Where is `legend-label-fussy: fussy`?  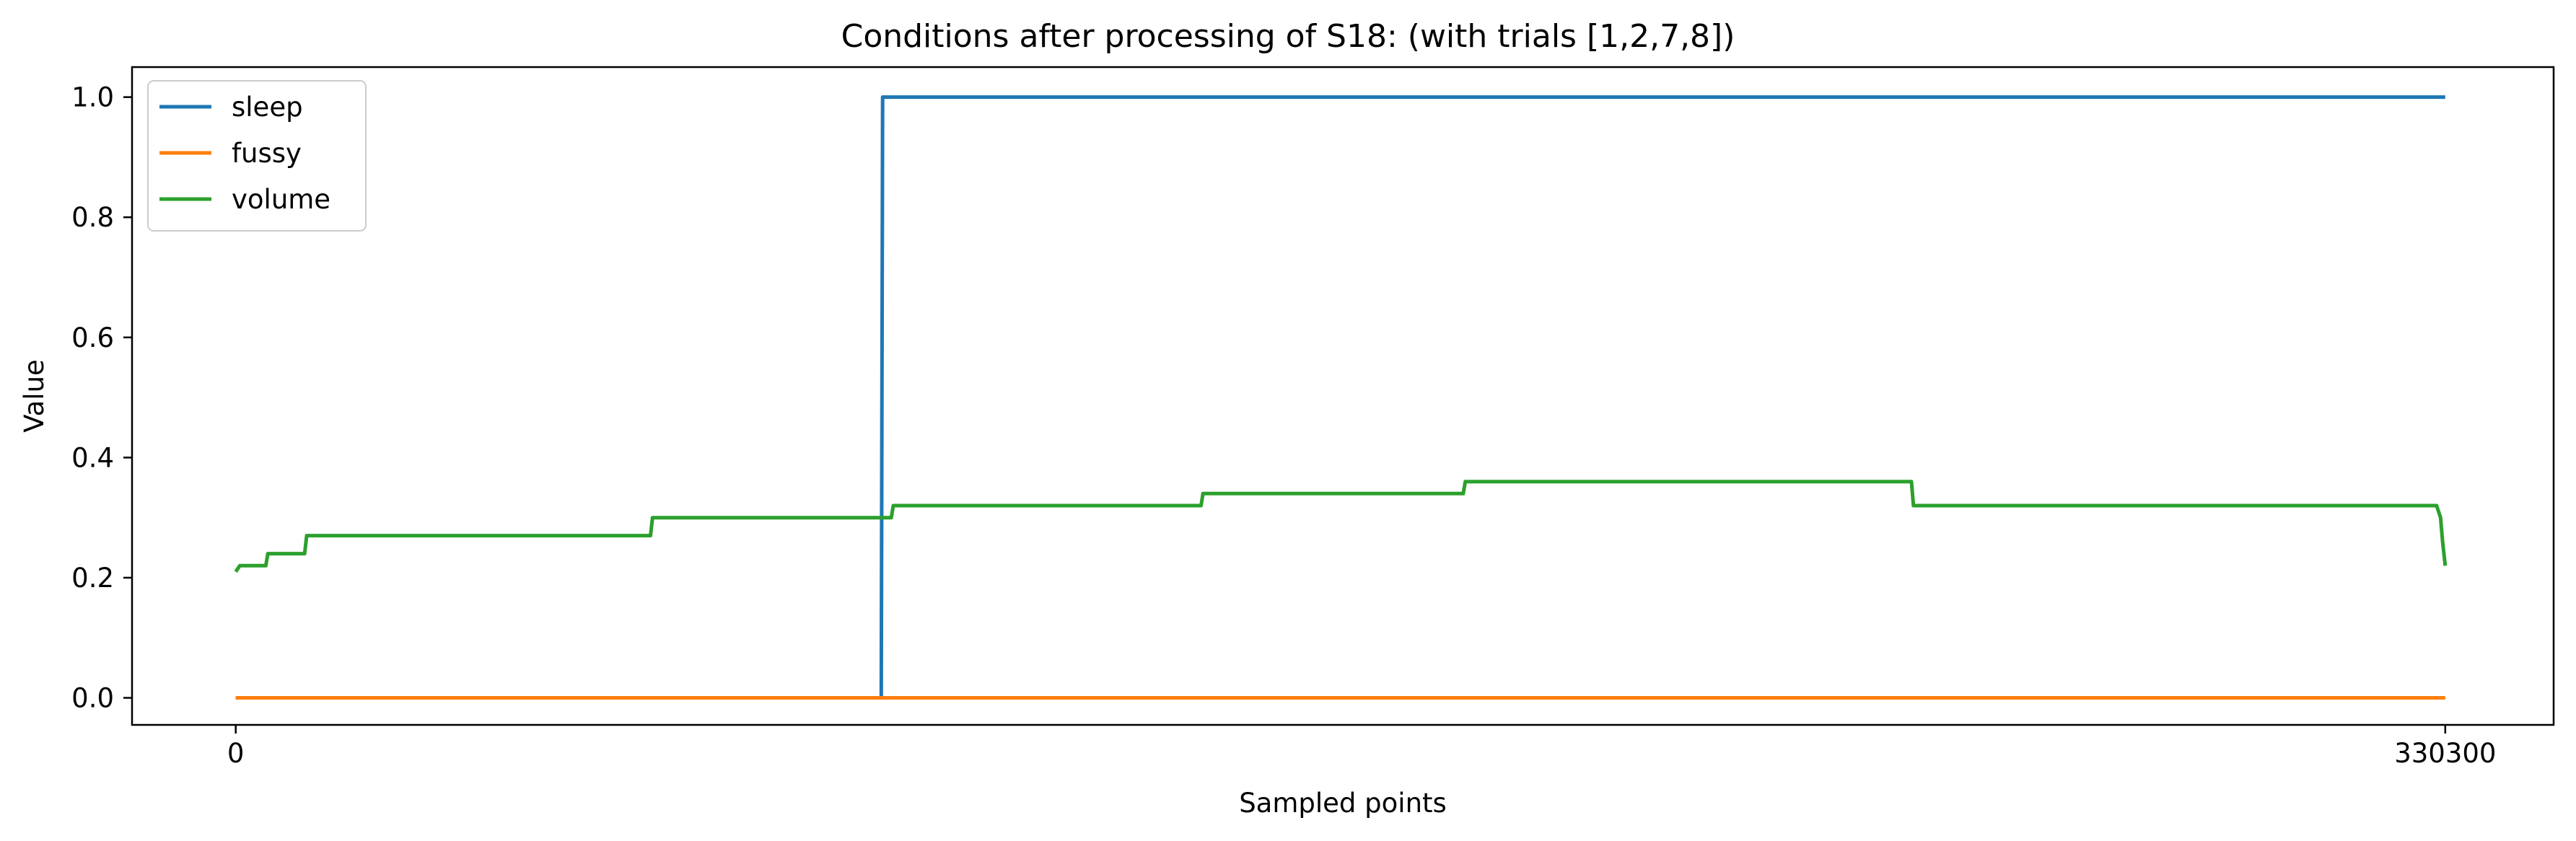 legend-label-fussy: fussy is located at coordinates (267, 153).